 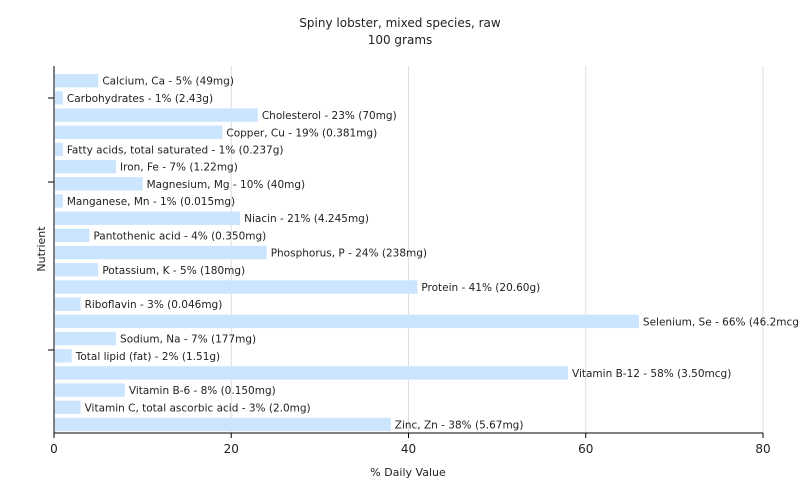 I want to click on x-tick-label: 0, so click(x=54, y=449).